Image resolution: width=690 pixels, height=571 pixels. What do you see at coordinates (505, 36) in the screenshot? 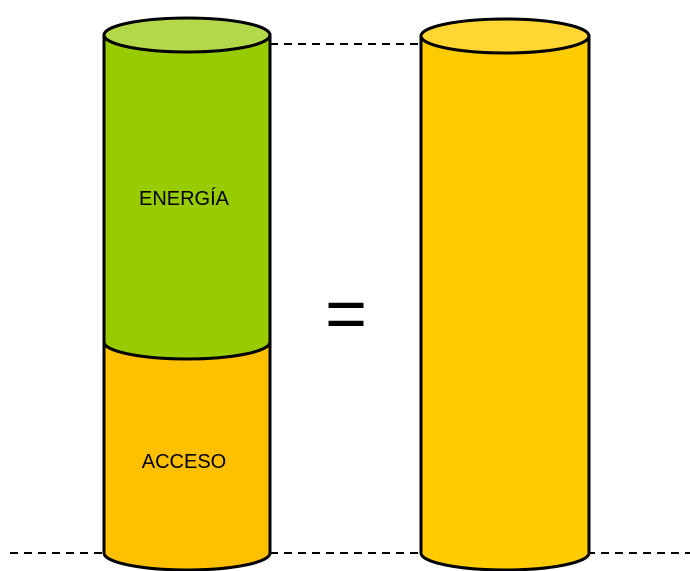
I see `total-cylinder-top` at bounding box center [505, 36].